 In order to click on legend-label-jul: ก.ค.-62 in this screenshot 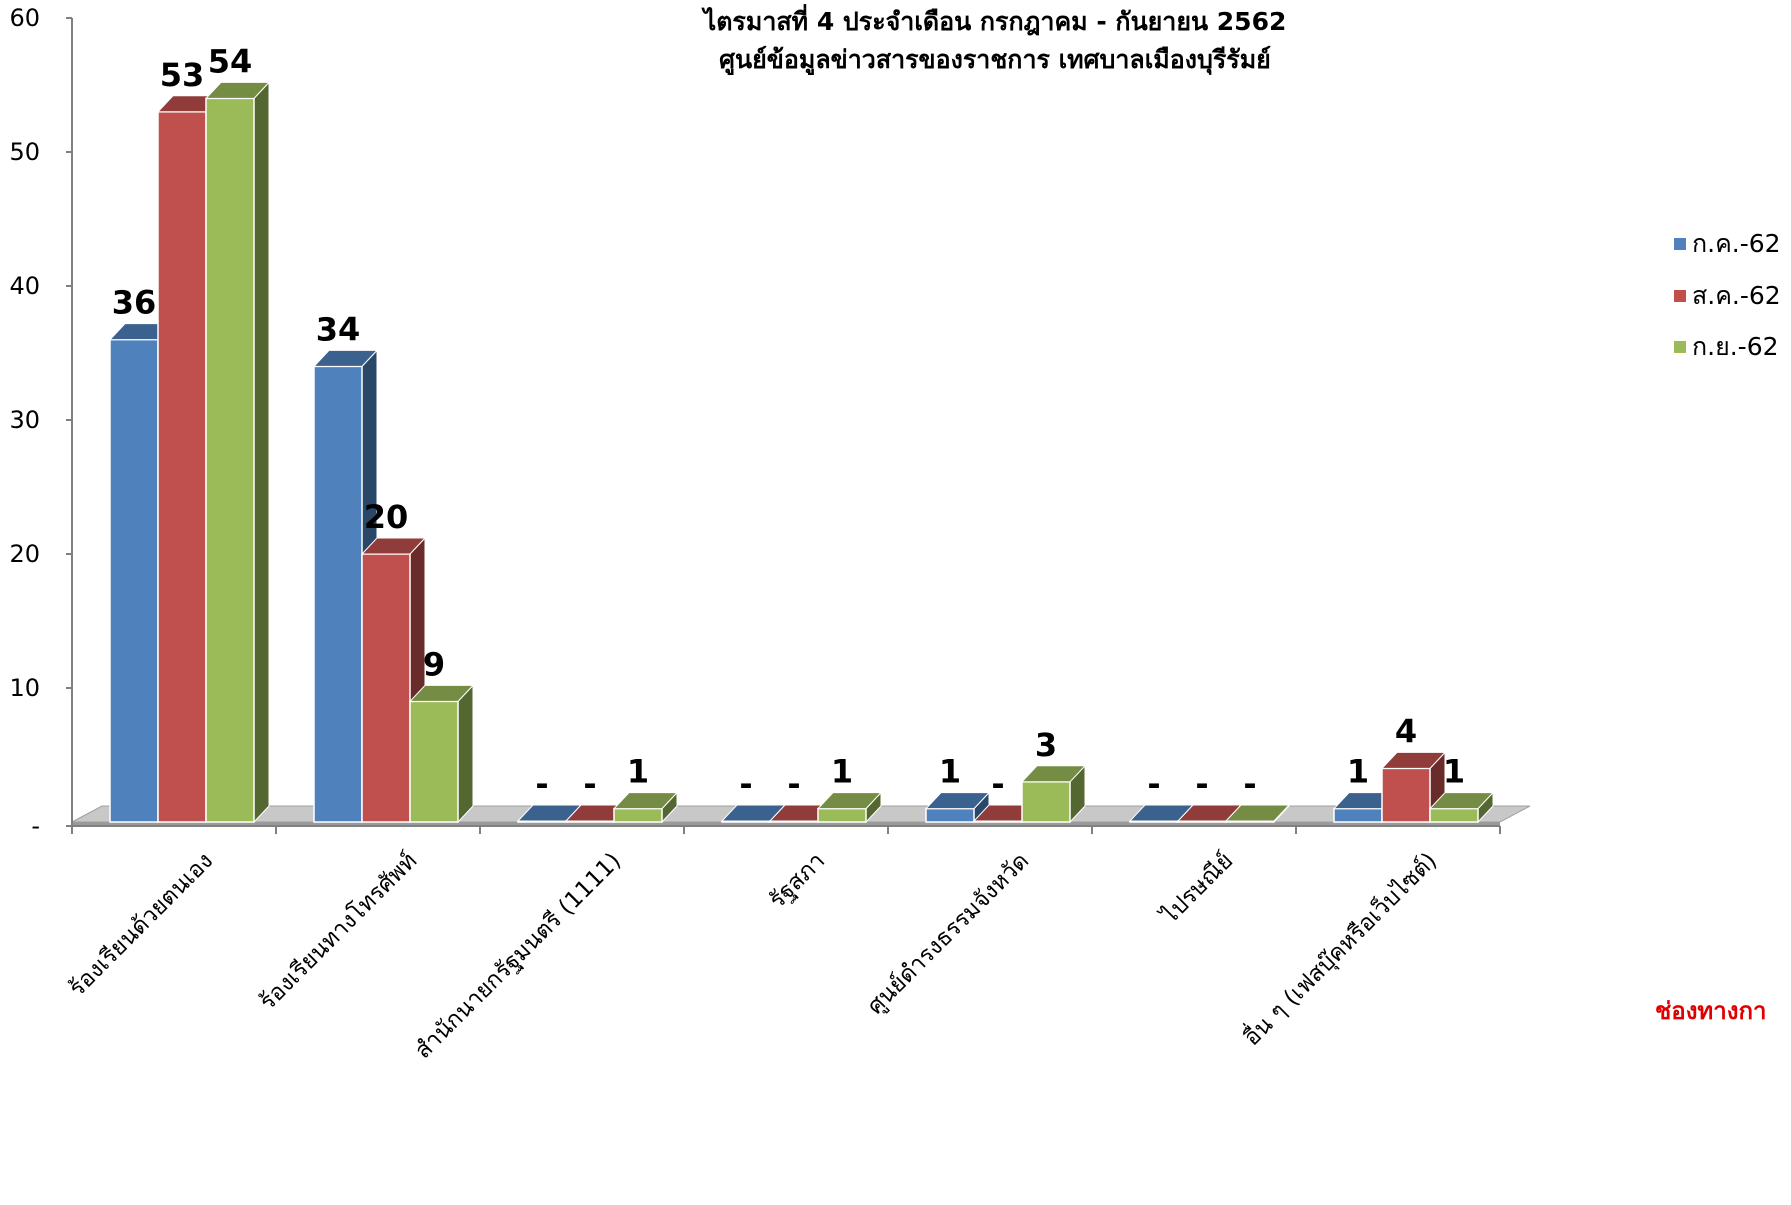, I will do `click(1736, 243)`.